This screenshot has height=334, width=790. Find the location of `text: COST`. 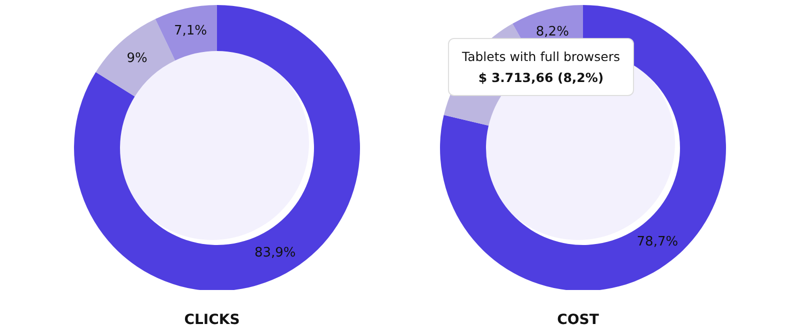

text: COST is located at coordinates (578, 320).